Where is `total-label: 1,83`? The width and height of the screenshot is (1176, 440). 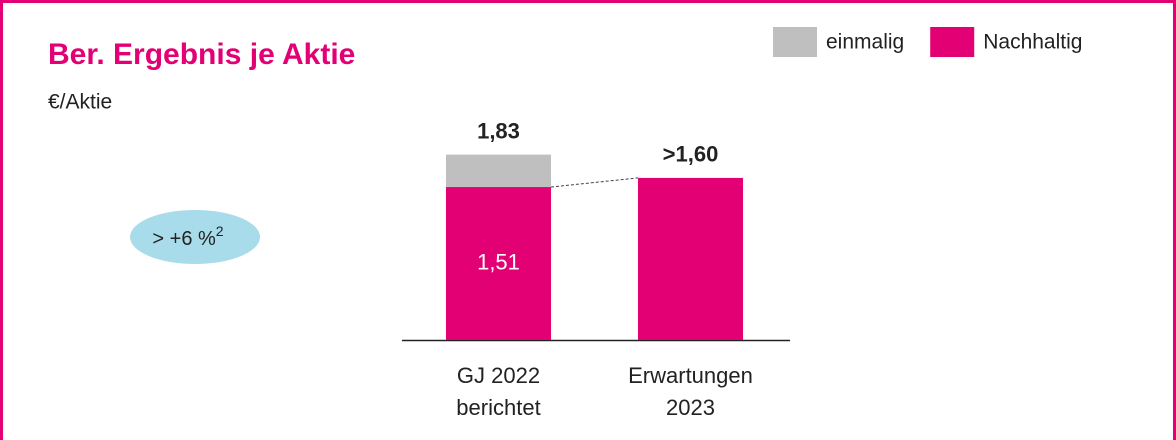 total-label: 1,83 is located at coordinates (498, 130).